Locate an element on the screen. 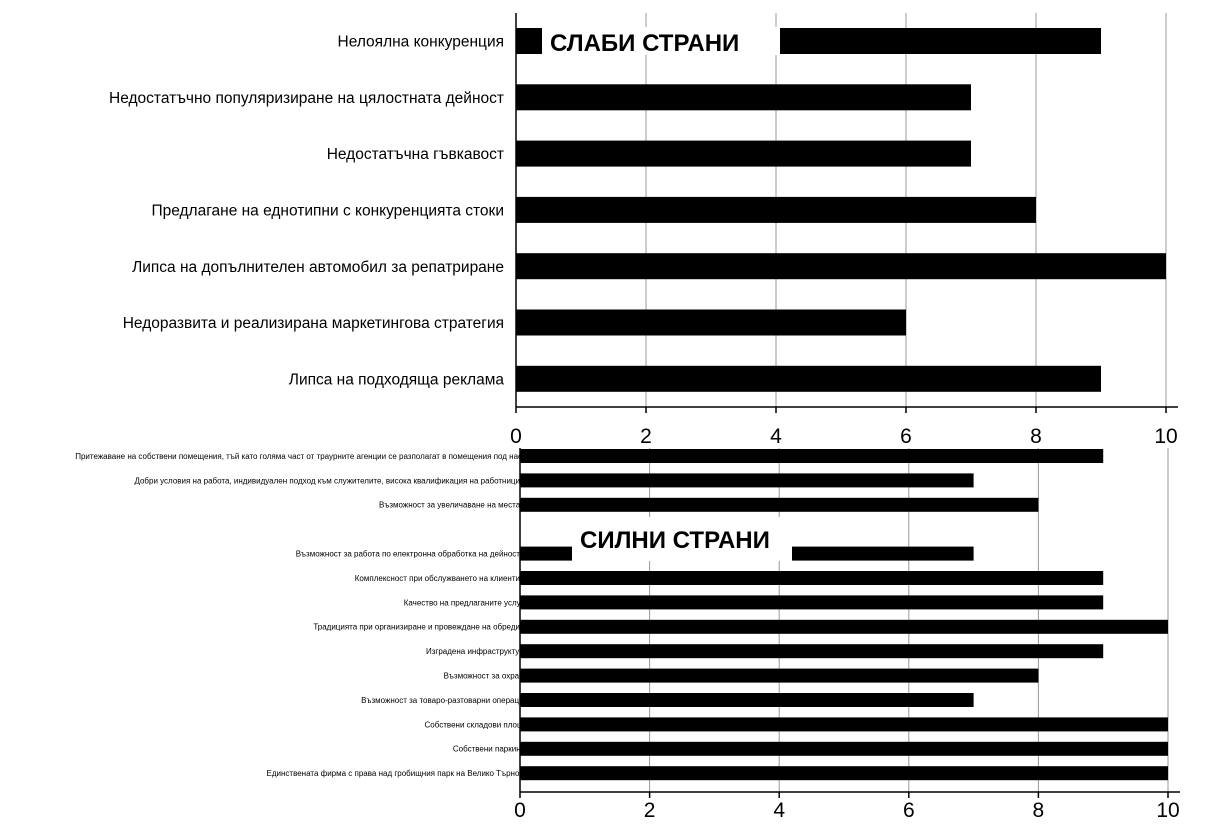 This screenshot has height=824, width=1218. strength-category-label: Качество на предлаганите услуги is located at coordinates (466, 602).